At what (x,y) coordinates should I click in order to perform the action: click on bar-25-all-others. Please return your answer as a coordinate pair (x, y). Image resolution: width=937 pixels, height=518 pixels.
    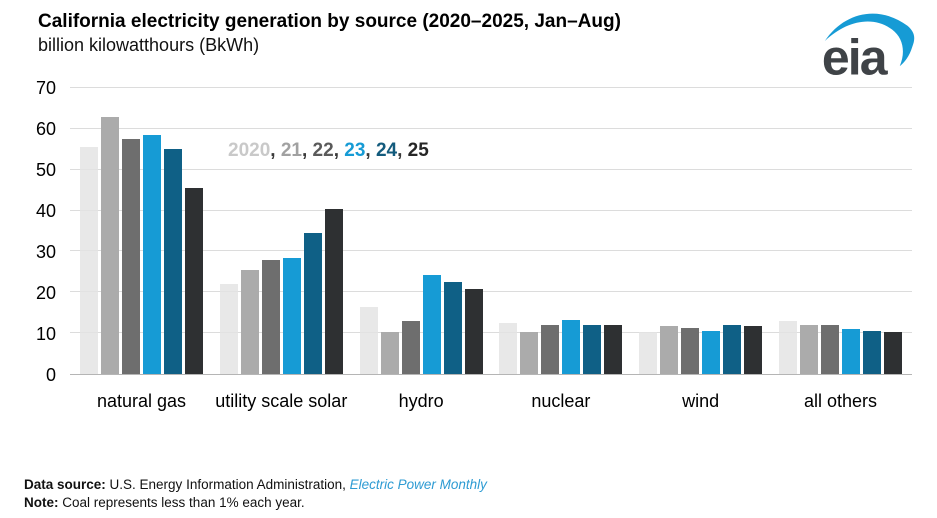
    Looking at the image, I should click on (892, 352).